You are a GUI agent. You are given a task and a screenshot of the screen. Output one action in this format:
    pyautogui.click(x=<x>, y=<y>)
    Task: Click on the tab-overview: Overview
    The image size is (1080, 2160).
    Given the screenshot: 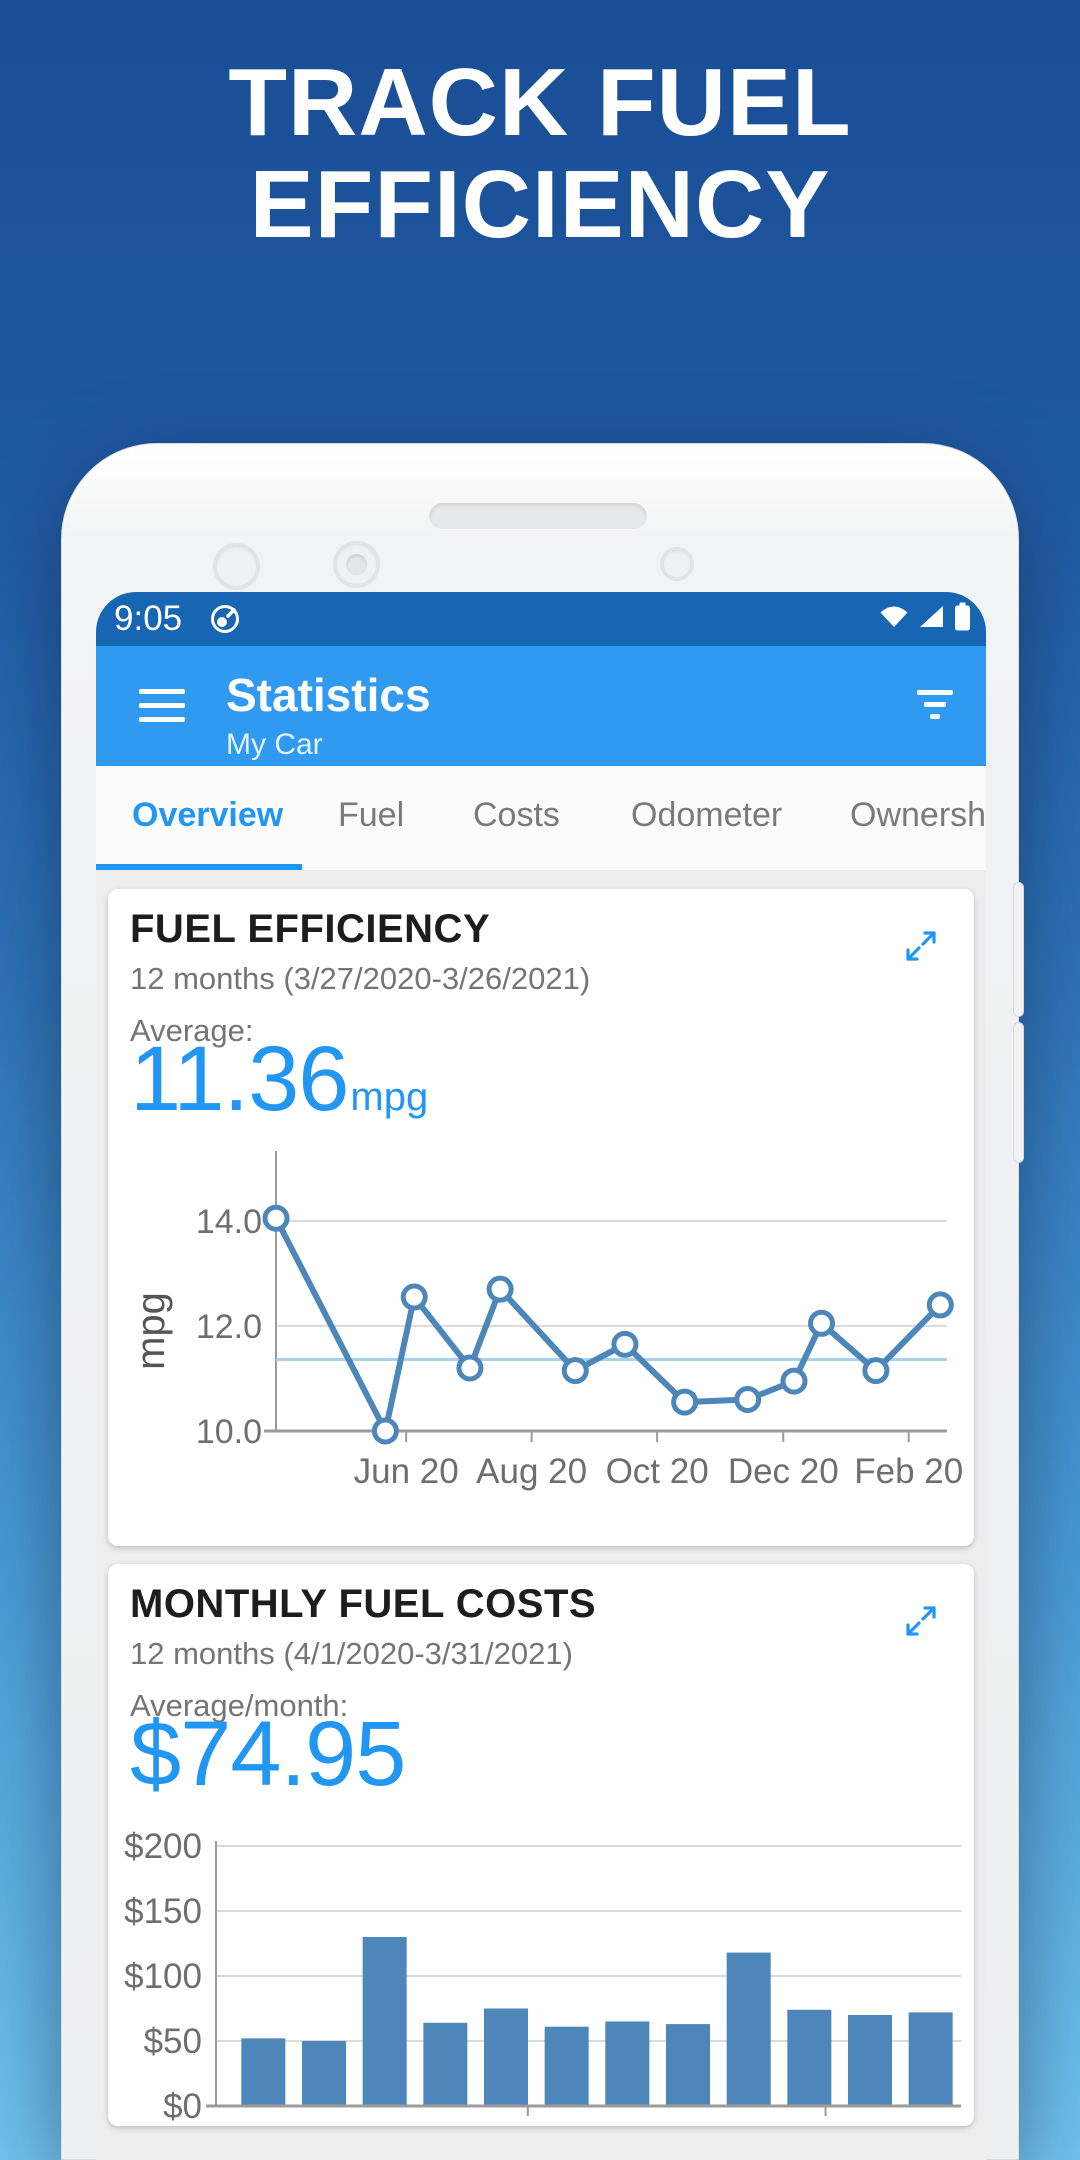 What is the action you would take?
    pyautogui.click(x=208, y=815)
    